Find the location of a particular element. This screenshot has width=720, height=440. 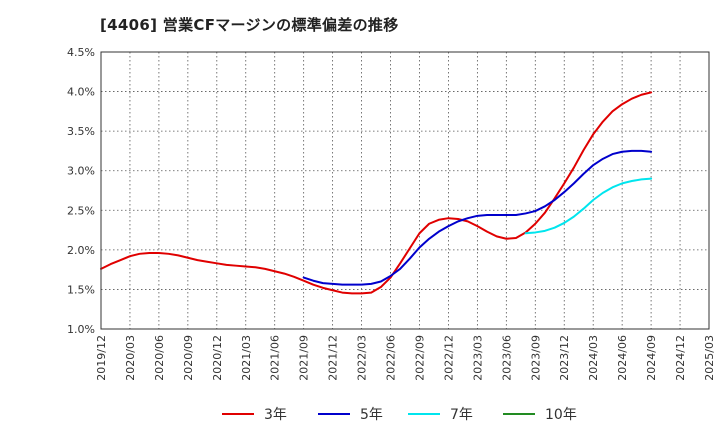

x-tick-label: 2024/03 is located at coordinates (593, 358).